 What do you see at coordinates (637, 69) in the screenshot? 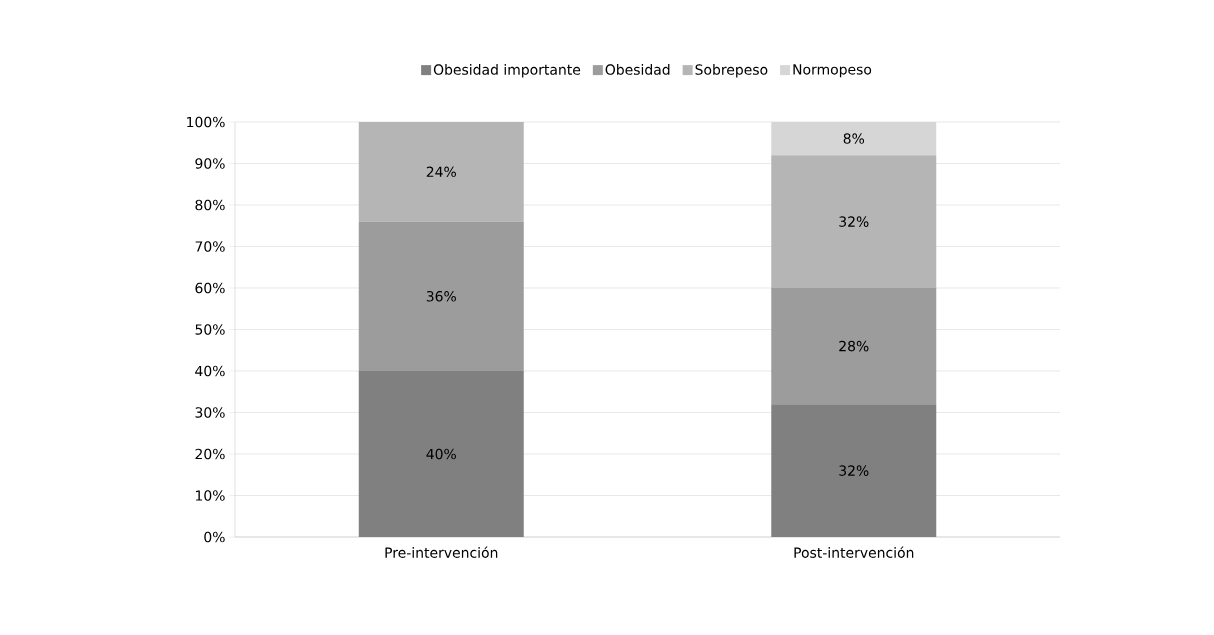
I see `legend-label: Obesidad` at bounding box center [637, 69].